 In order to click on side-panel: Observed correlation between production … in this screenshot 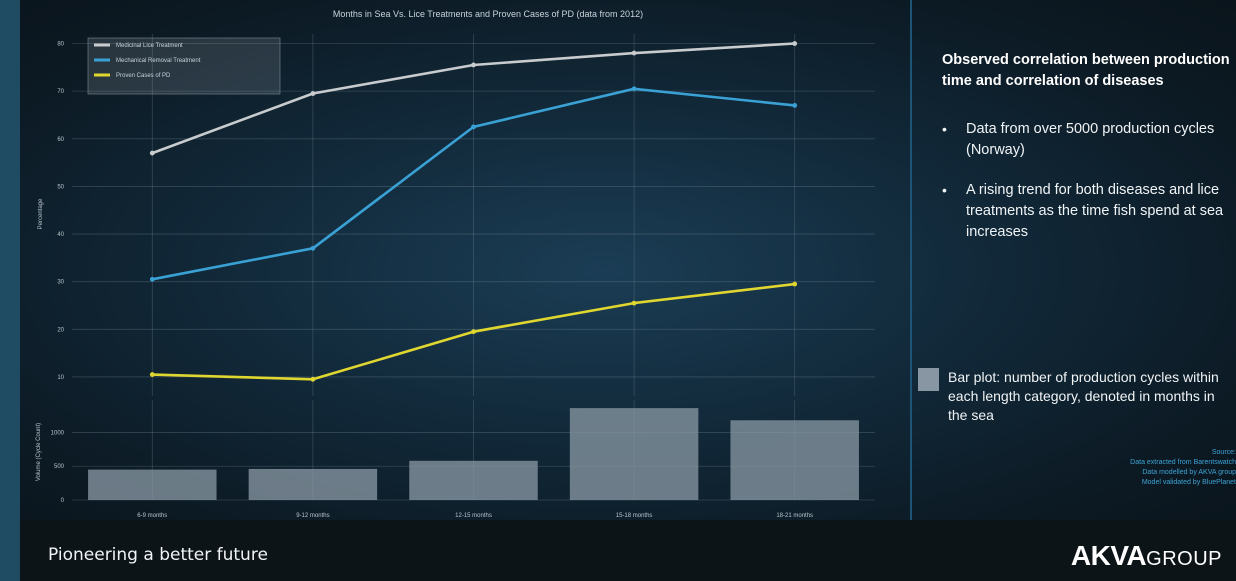, I will do `click(1089, 156)`.